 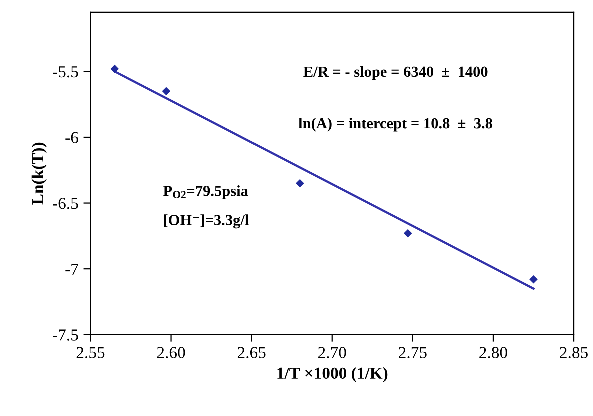 What do you see at coordinates (396, 73) in the screenshot?
I see `annotation: E/R = - slope = 6340 ± 1400` at bounding box center [396, 73].